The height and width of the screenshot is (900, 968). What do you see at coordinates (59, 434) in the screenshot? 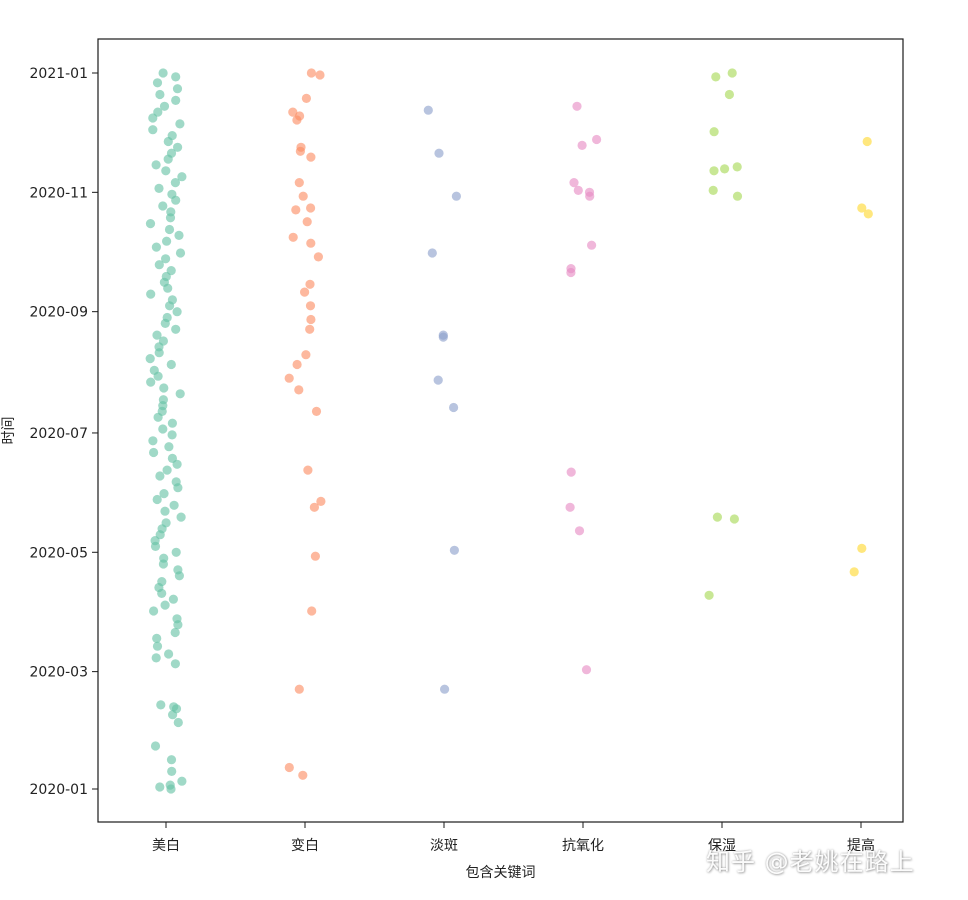
I see `y-tick-label: 2020-07` at bounding box center [59, 434].